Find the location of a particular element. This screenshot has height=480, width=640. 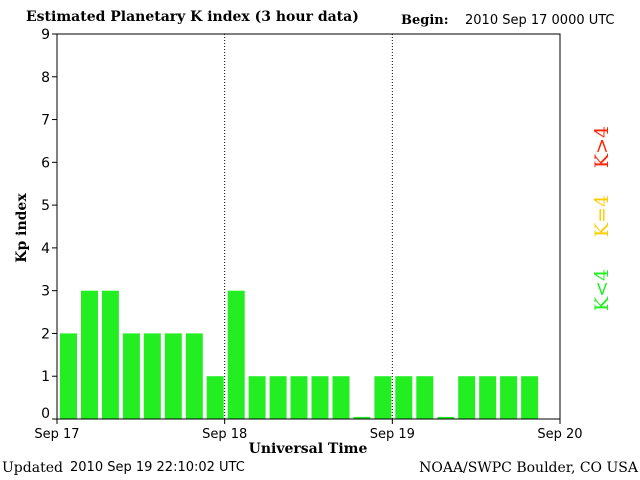

updated-timestamp: 2010 Sep 19 22:10:02 UTC is located at coordinates (157, 467).